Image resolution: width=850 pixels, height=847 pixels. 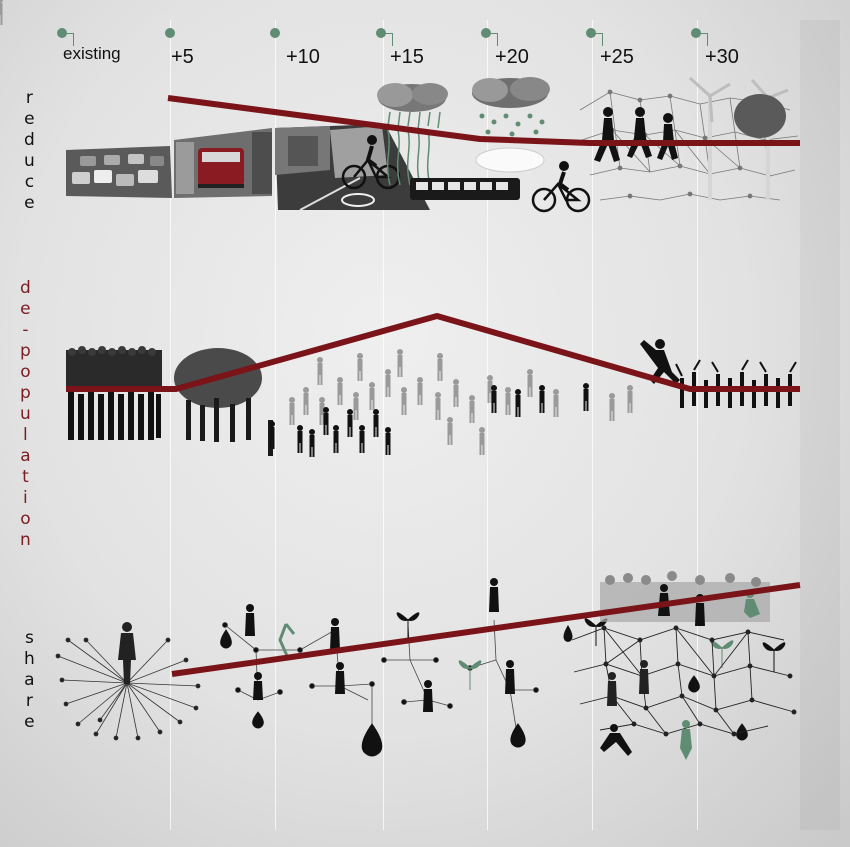 I want to click on row-label-char: s, so click(x=29, y=638).